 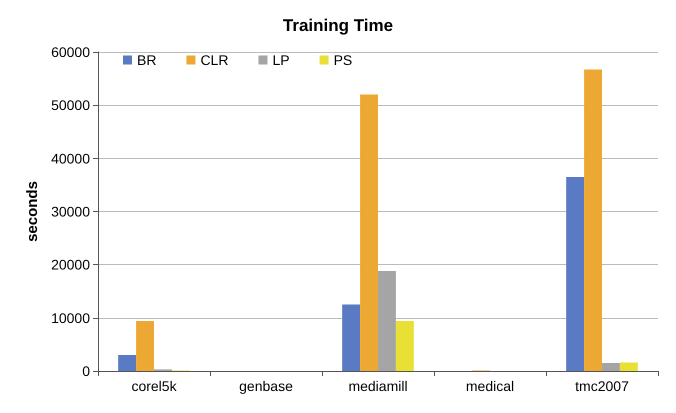 What do you see at coordinates (343, 60) in the screenshot?
I see `legend-label: PS` at bounding box center [343, 60].